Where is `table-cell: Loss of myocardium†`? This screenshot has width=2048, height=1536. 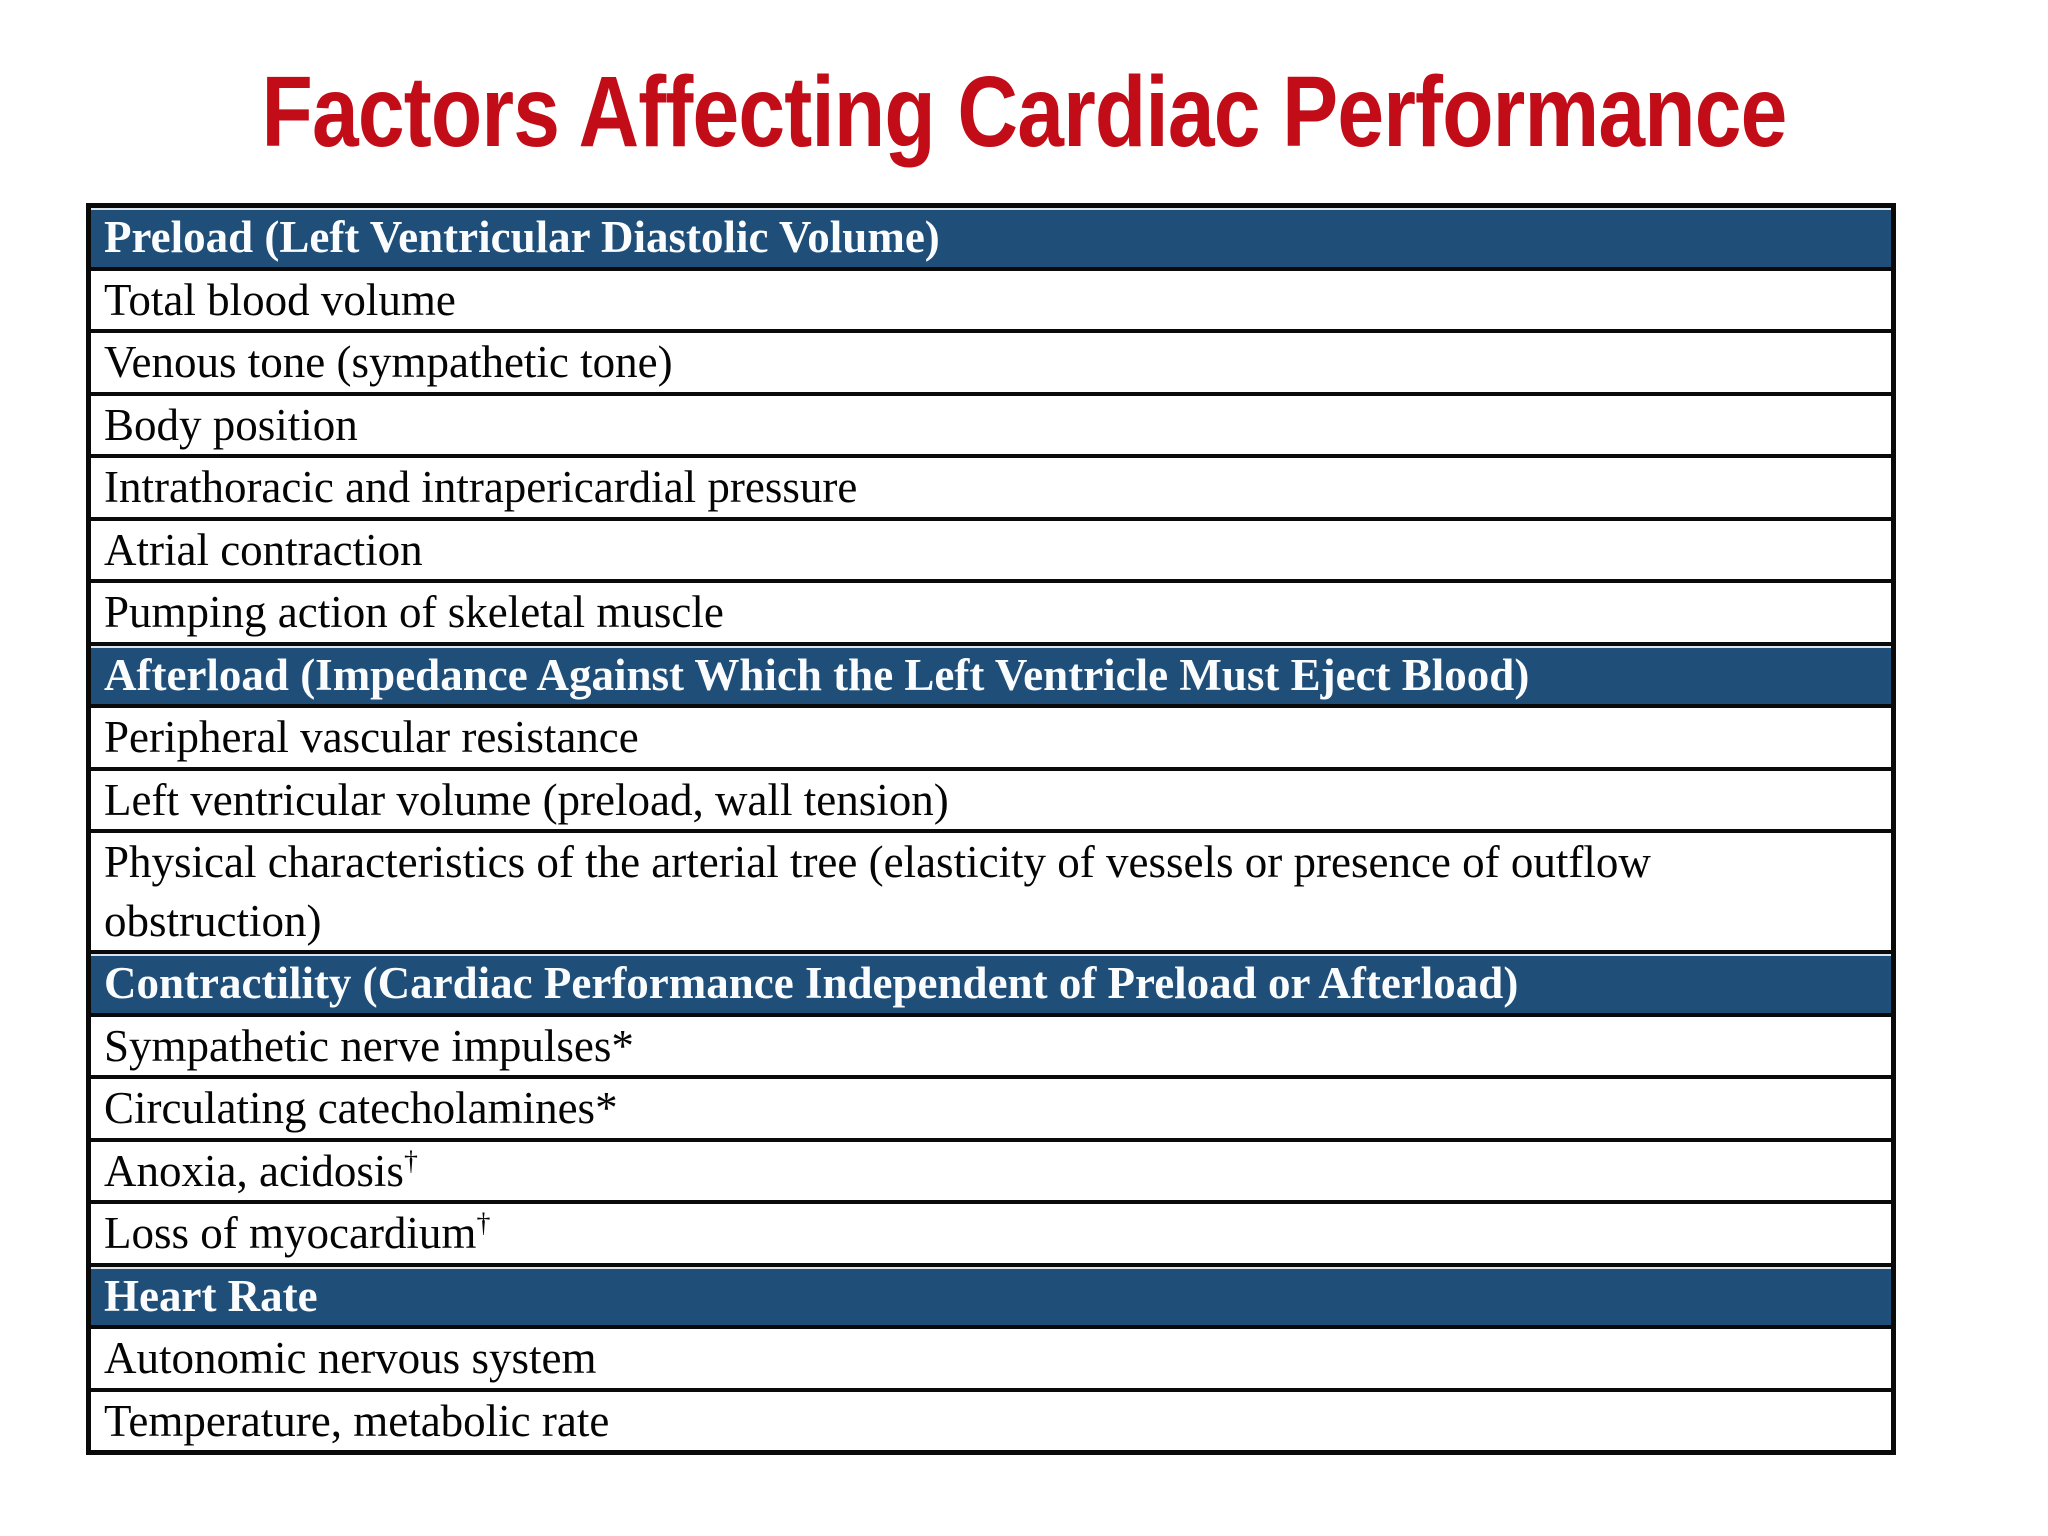 table-cell: Loss of myocardium† is located at coordinates (991, 1233).